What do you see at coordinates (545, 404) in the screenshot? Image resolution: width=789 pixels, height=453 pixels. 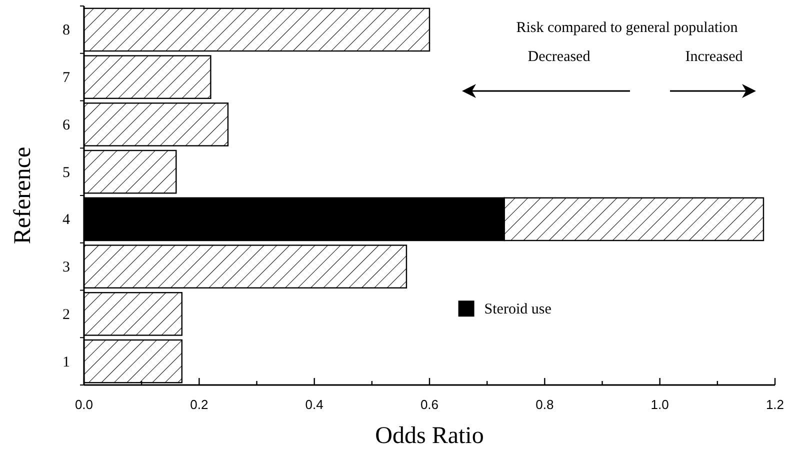 I see `x-tick-label: 0.8` at bounding box center [545, 404].